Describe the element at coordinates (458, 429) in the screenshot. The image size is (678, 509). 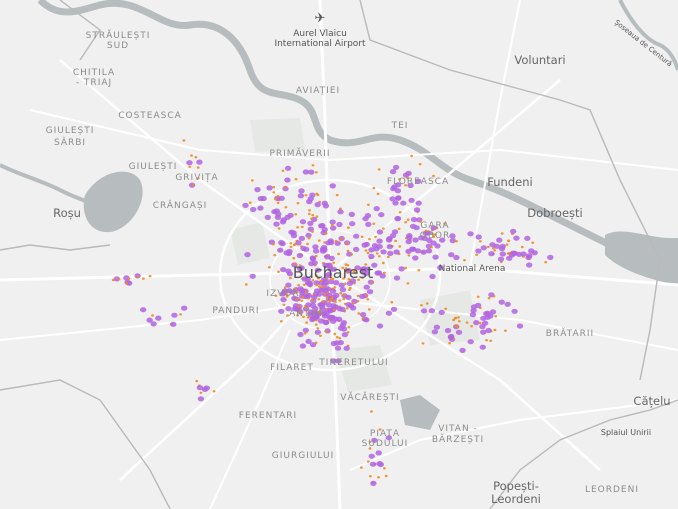
I see `district-label: VITAN -` at that location.